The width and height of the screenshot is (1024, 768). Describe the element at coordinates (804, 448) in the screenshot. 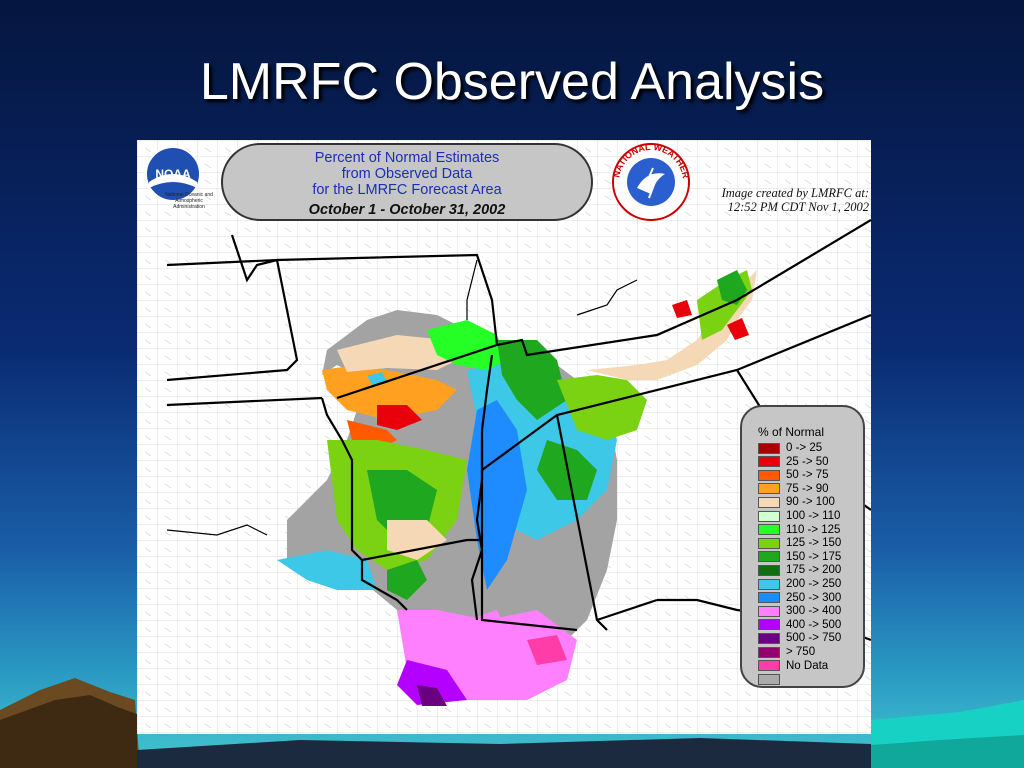

I see `legend-label: 0 -> 25` at that location.